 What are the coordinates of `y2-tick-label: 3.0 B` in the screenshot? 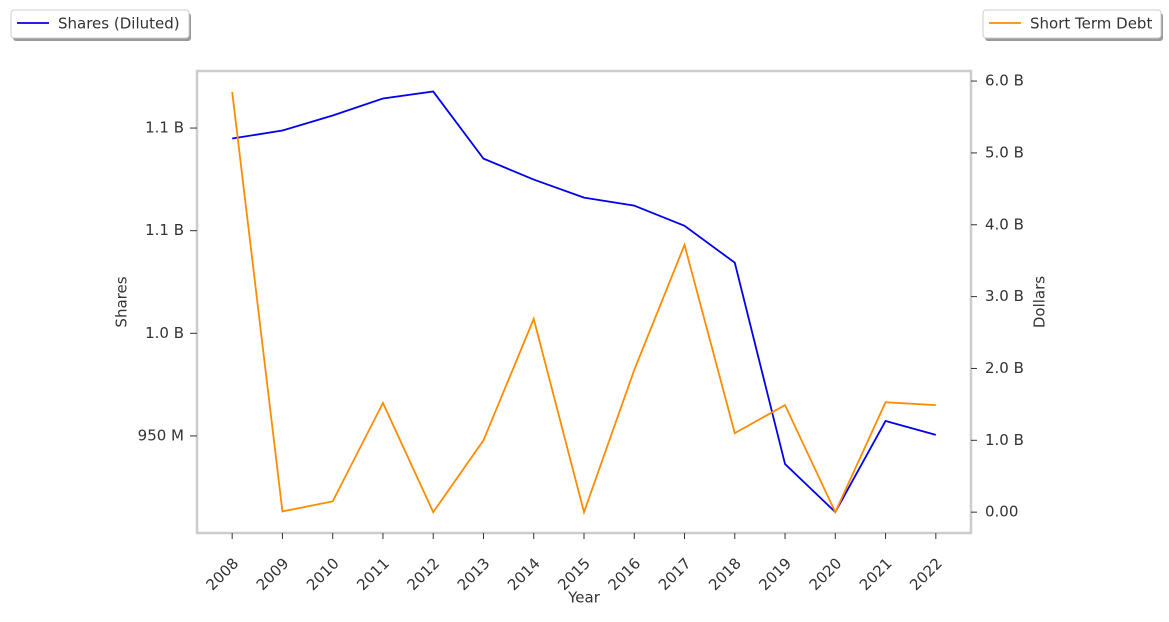 It's located at (1004, 296).